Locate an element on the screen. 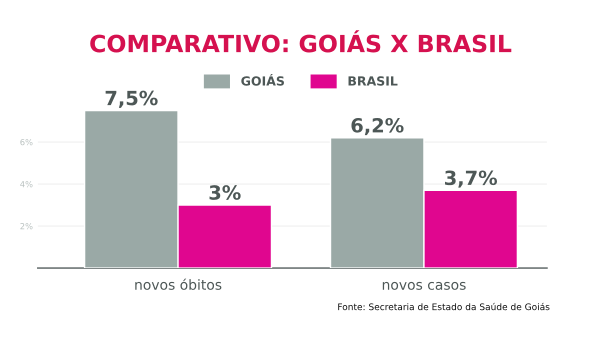  chart-title: COMPARATIVO: GOIÁS X BRASIL is located at coordinates (301, 41).